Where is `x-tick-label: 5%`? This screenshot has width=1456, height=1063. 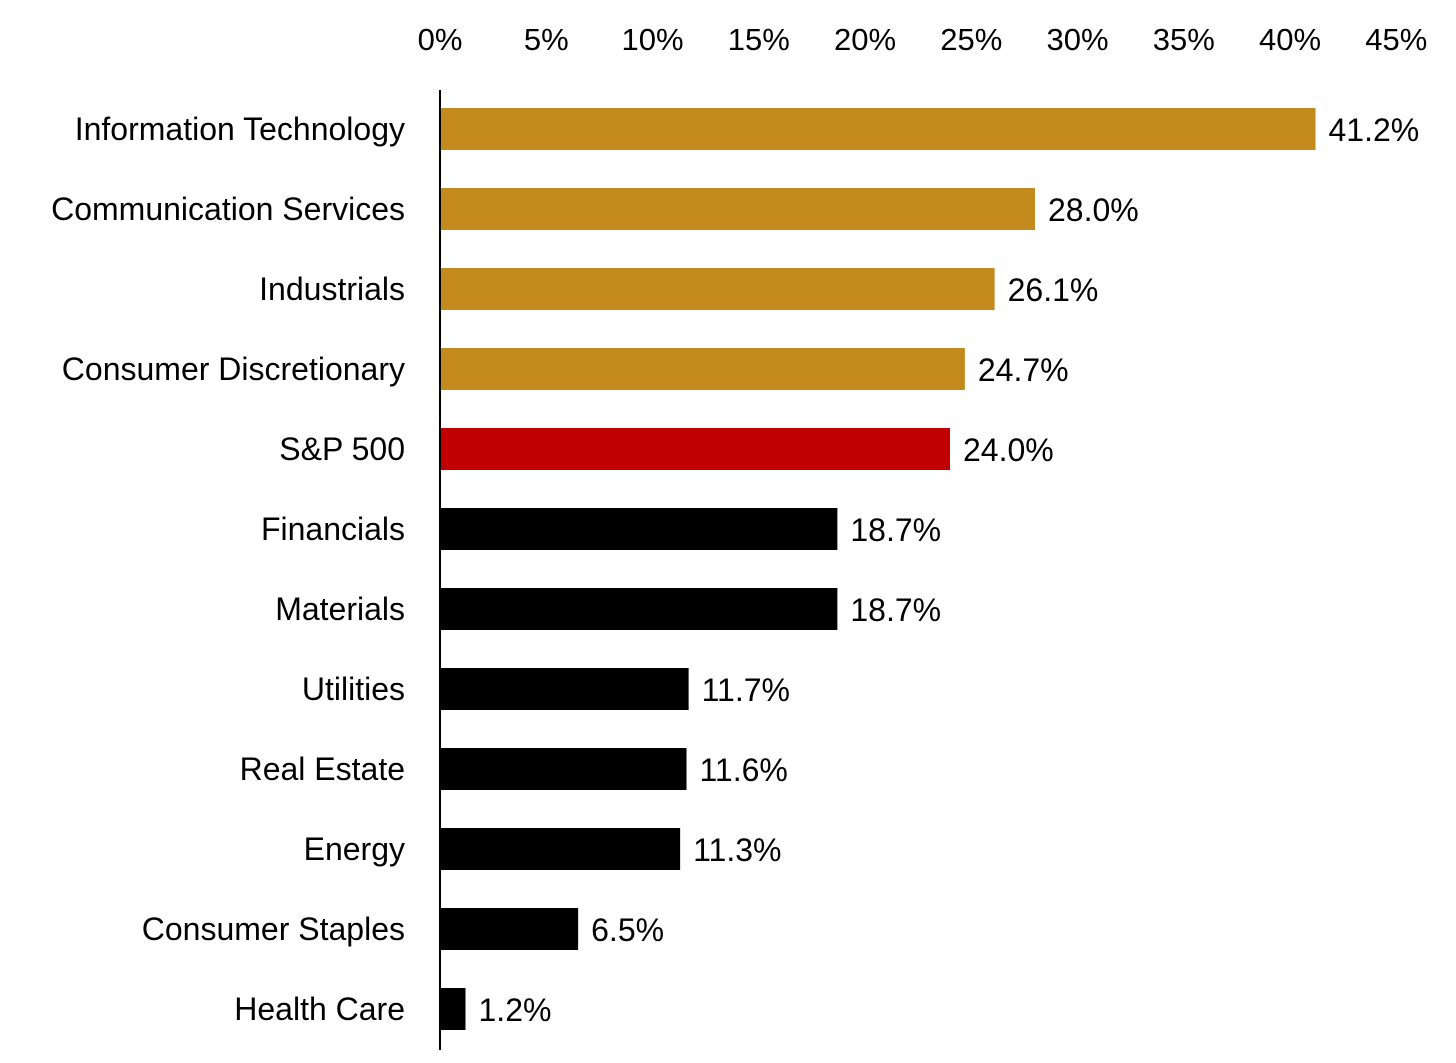
x-tick-label: 5% is located at coordinates (546, 39).